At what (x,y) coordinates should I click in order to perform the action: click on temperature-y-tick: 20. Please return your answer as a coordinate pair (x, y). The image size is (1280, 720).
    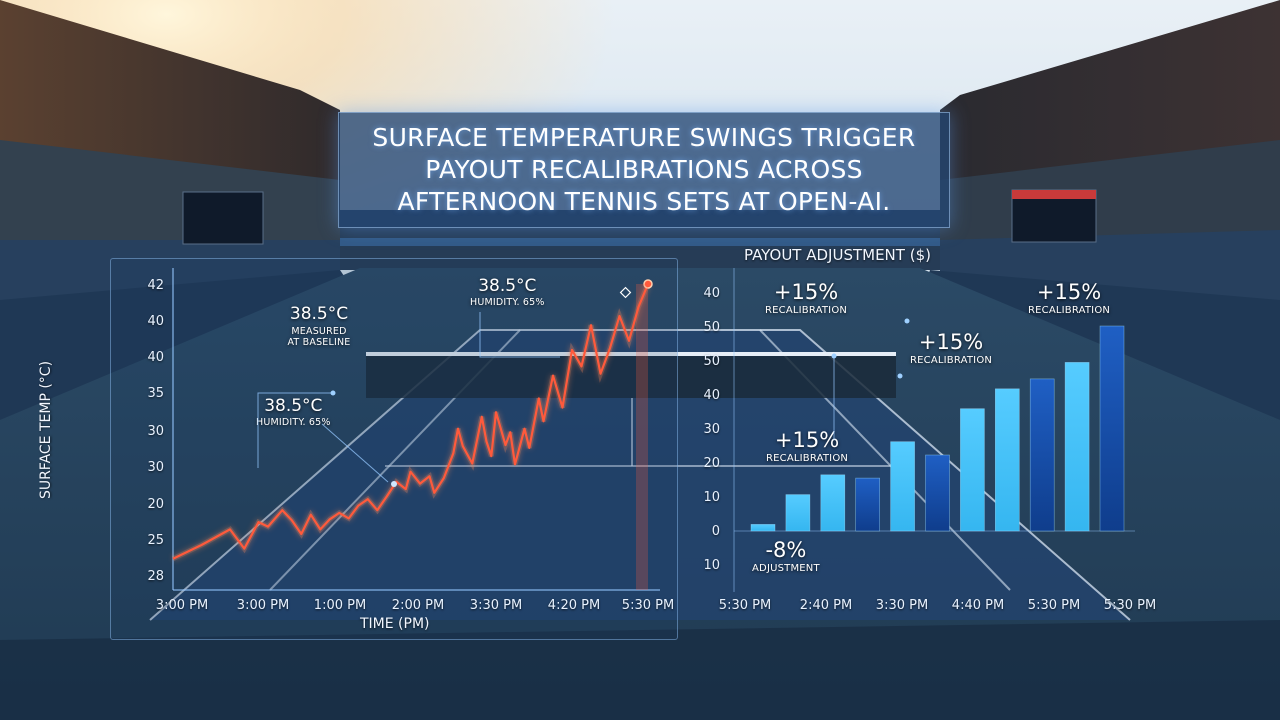
    Looking at the image, I should click on (155, 504).